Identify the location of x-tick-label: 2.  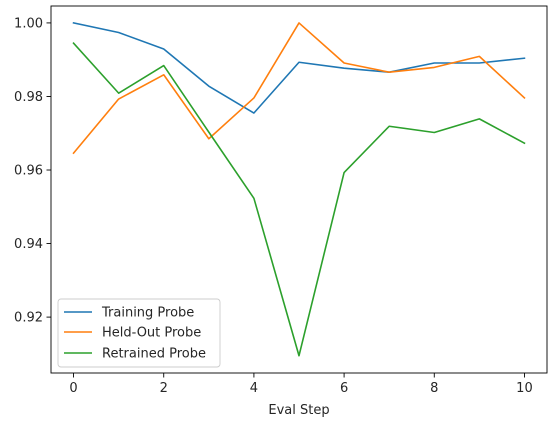
(164, 388).